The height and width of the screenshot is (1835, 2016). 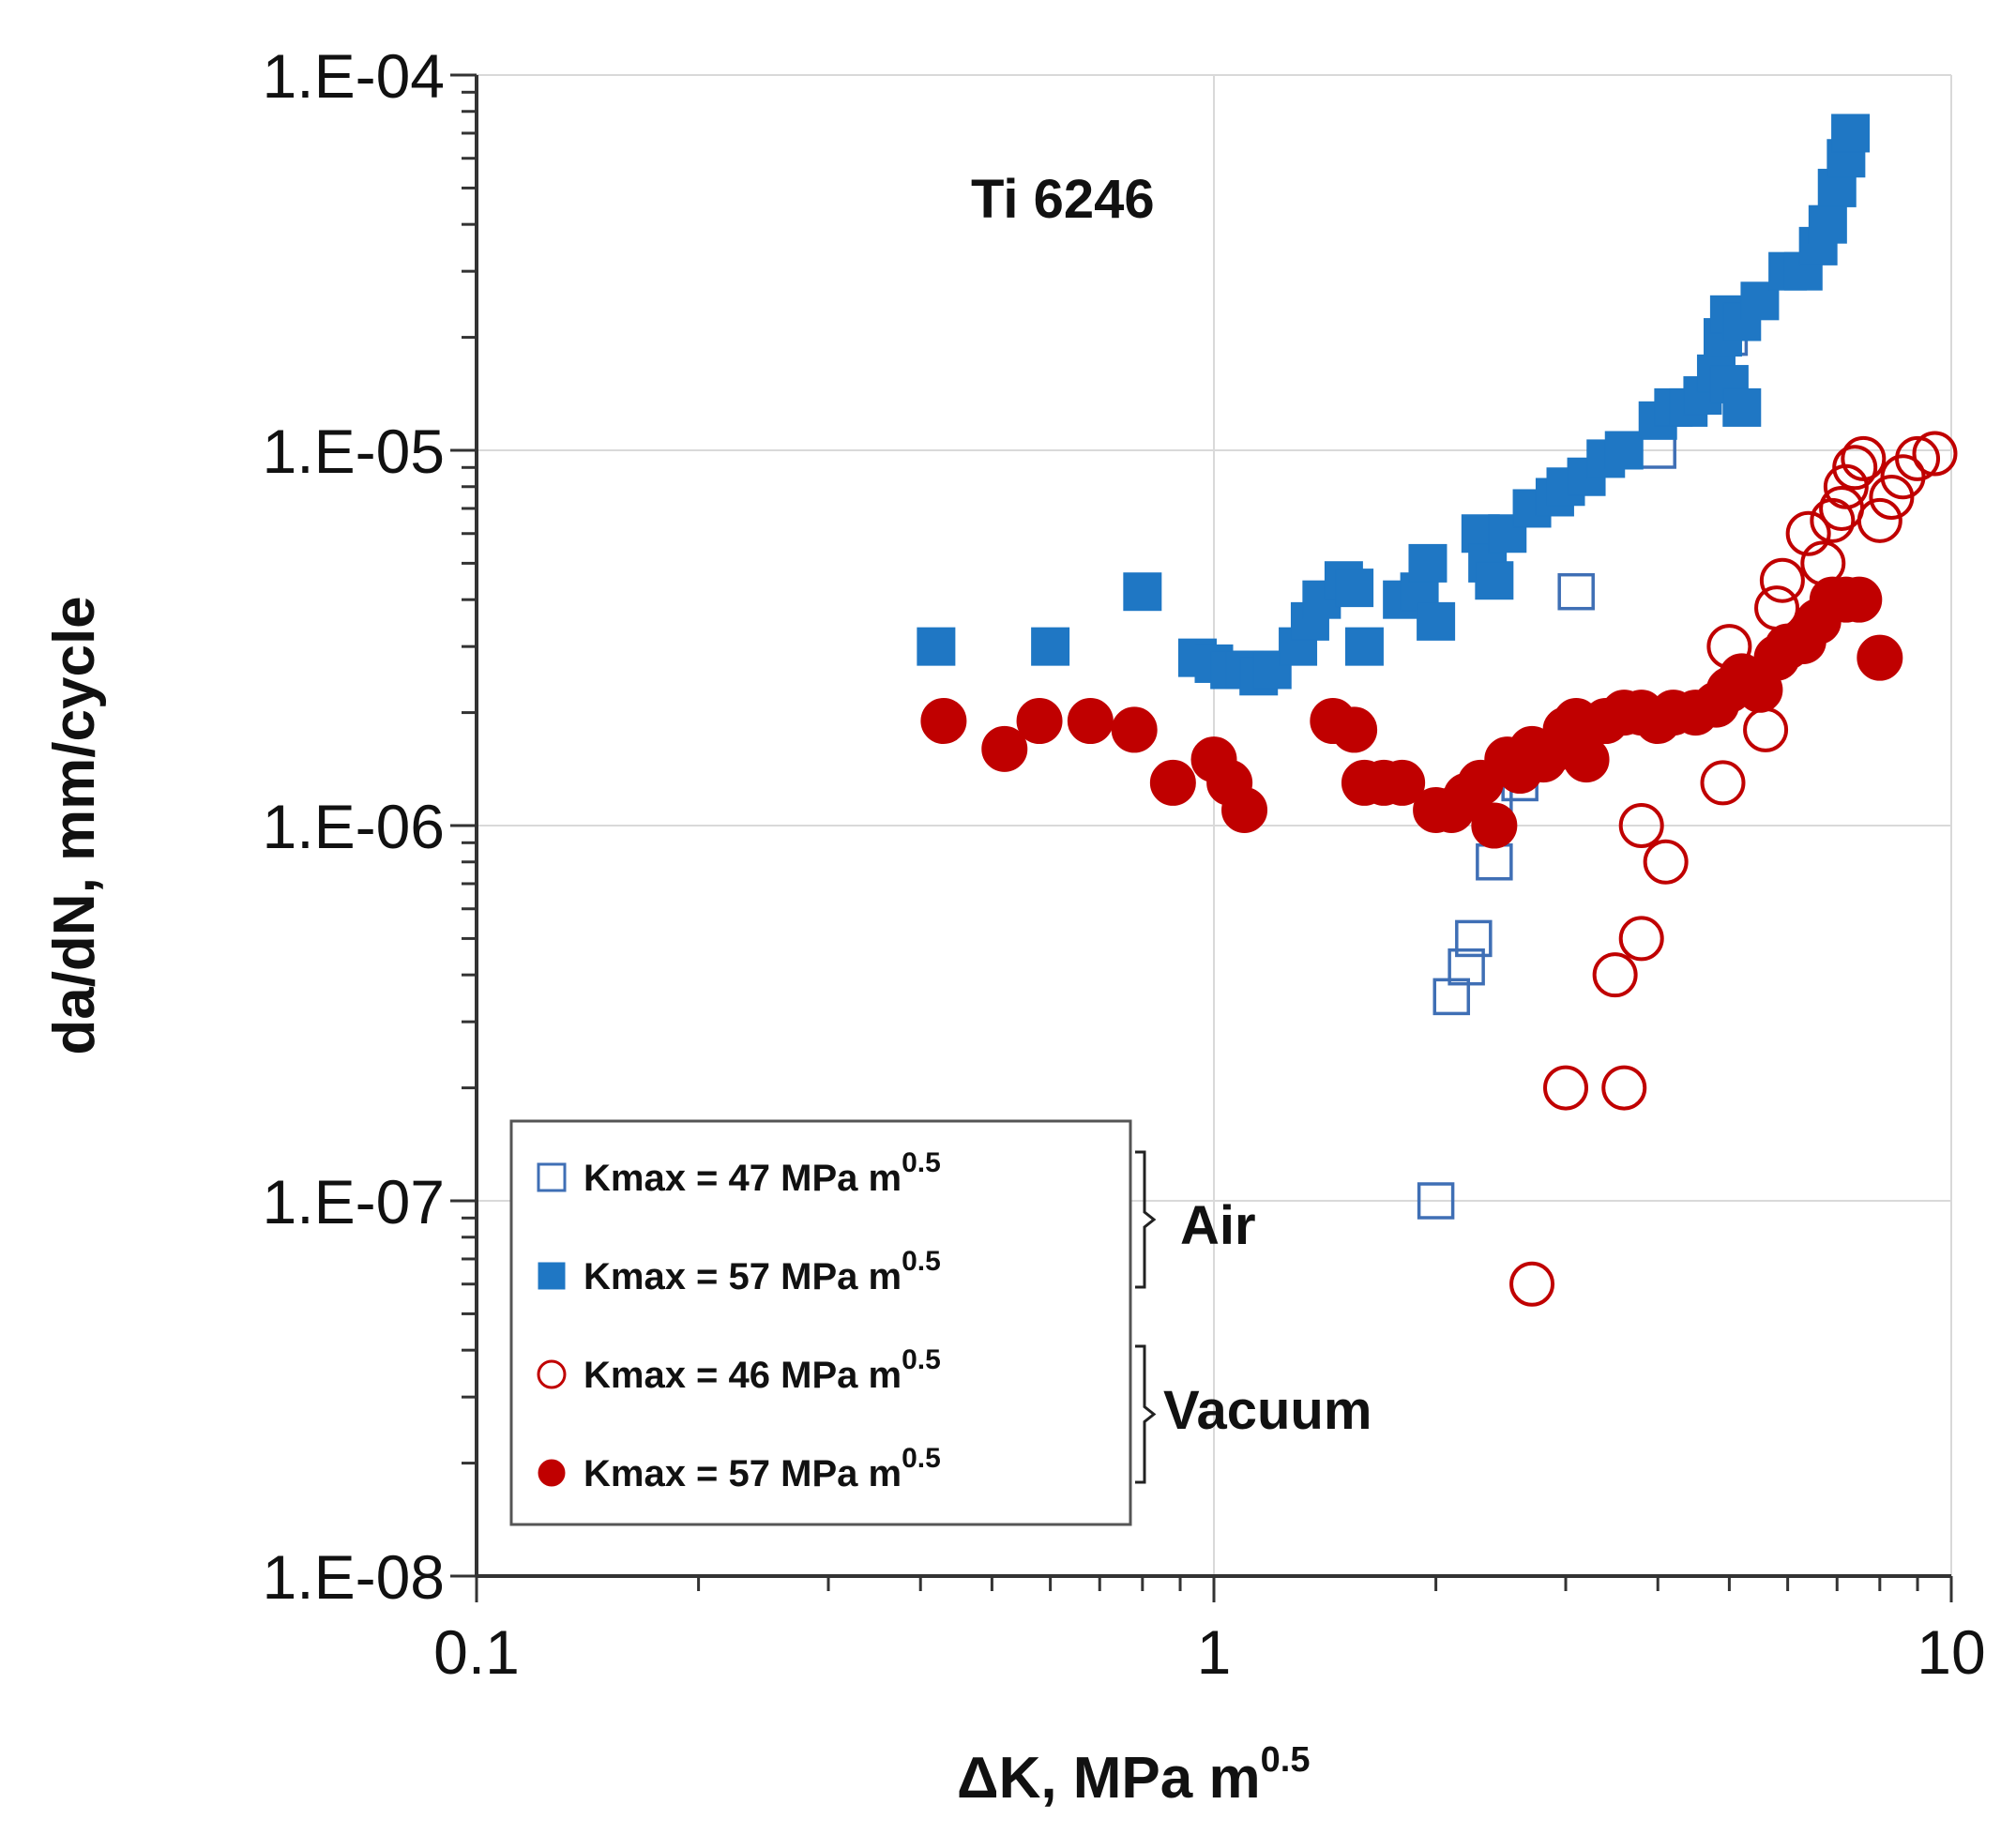 I want to click on x-tick-label: 0.1, so click(x=476, y=1652).